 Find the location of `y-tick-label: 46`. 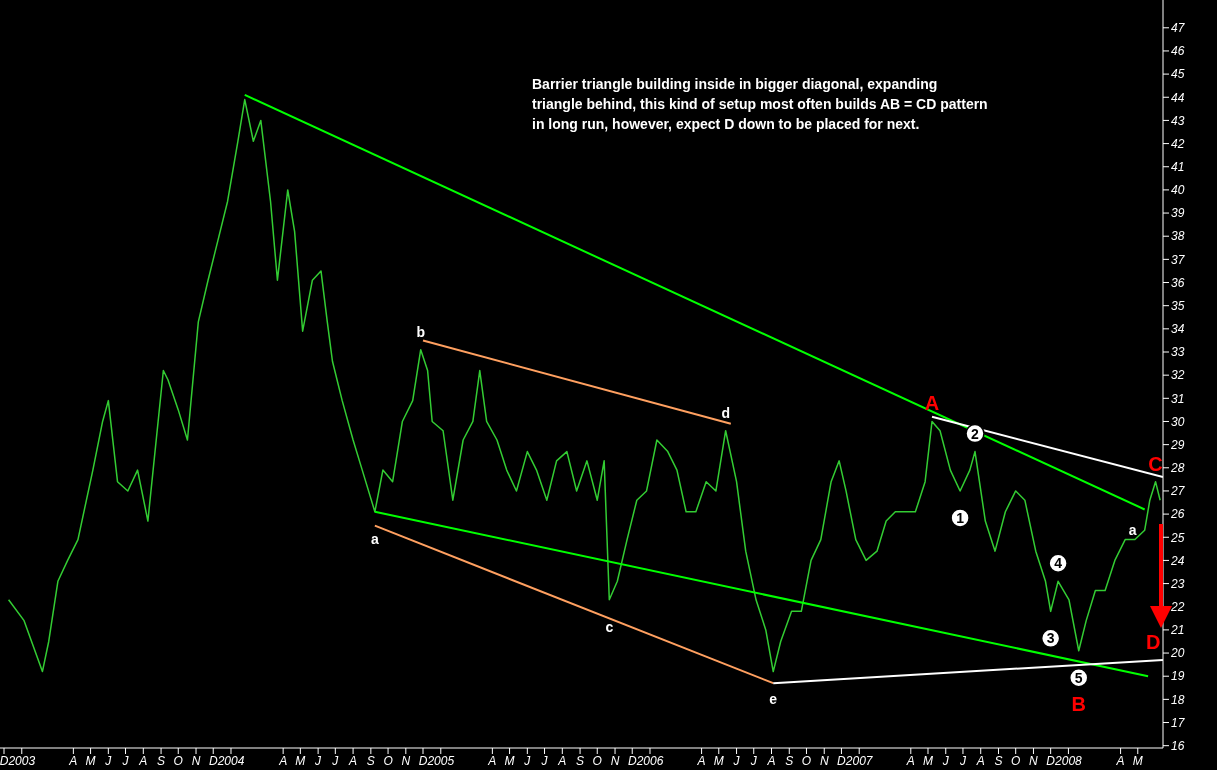

y-tick-label: 46 is located at coordinates (1178, 51).